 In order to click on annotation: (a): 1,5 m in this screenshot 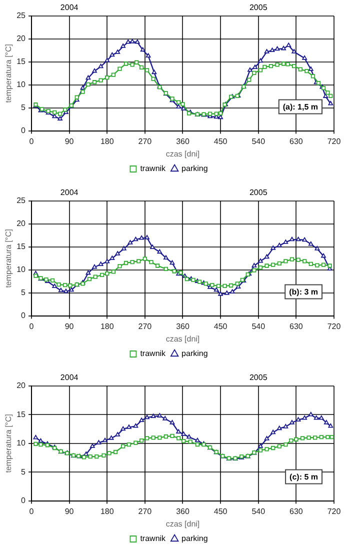, I will do `click(300, 107)`.